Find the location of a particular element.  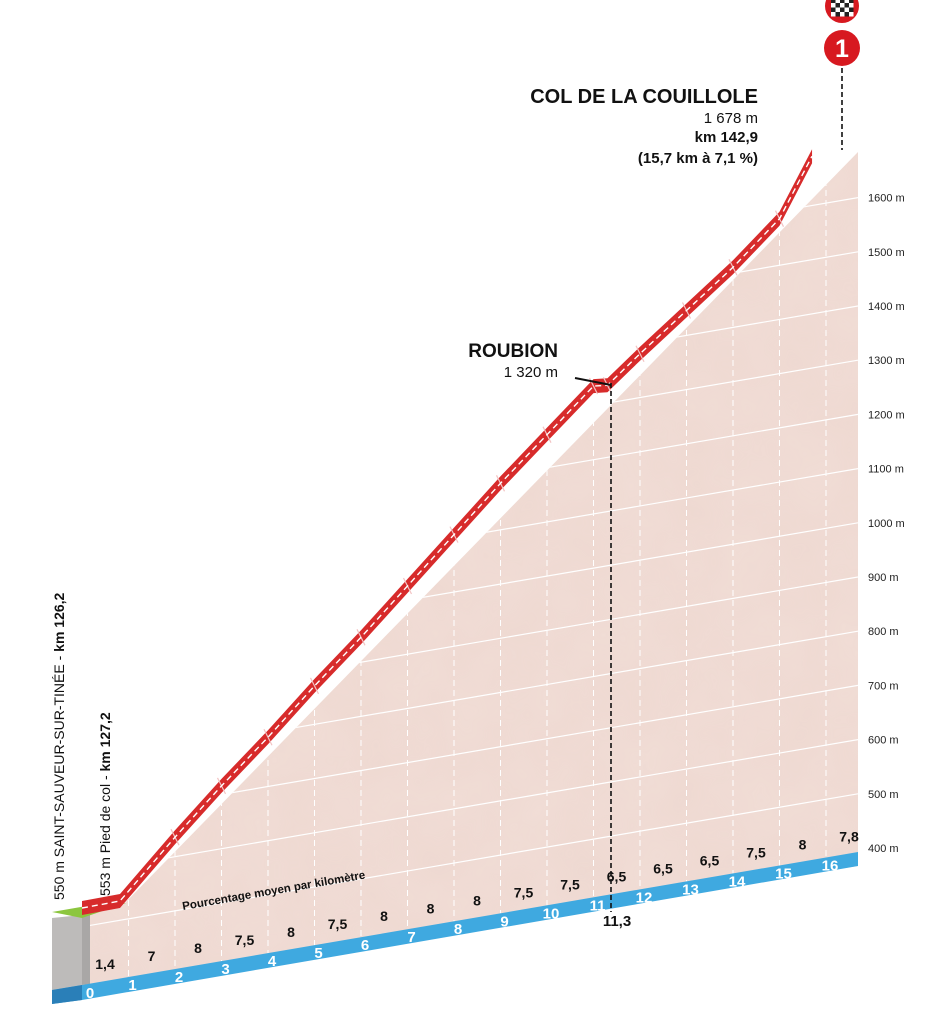

start-block-side is located at coordinates (86, 949).